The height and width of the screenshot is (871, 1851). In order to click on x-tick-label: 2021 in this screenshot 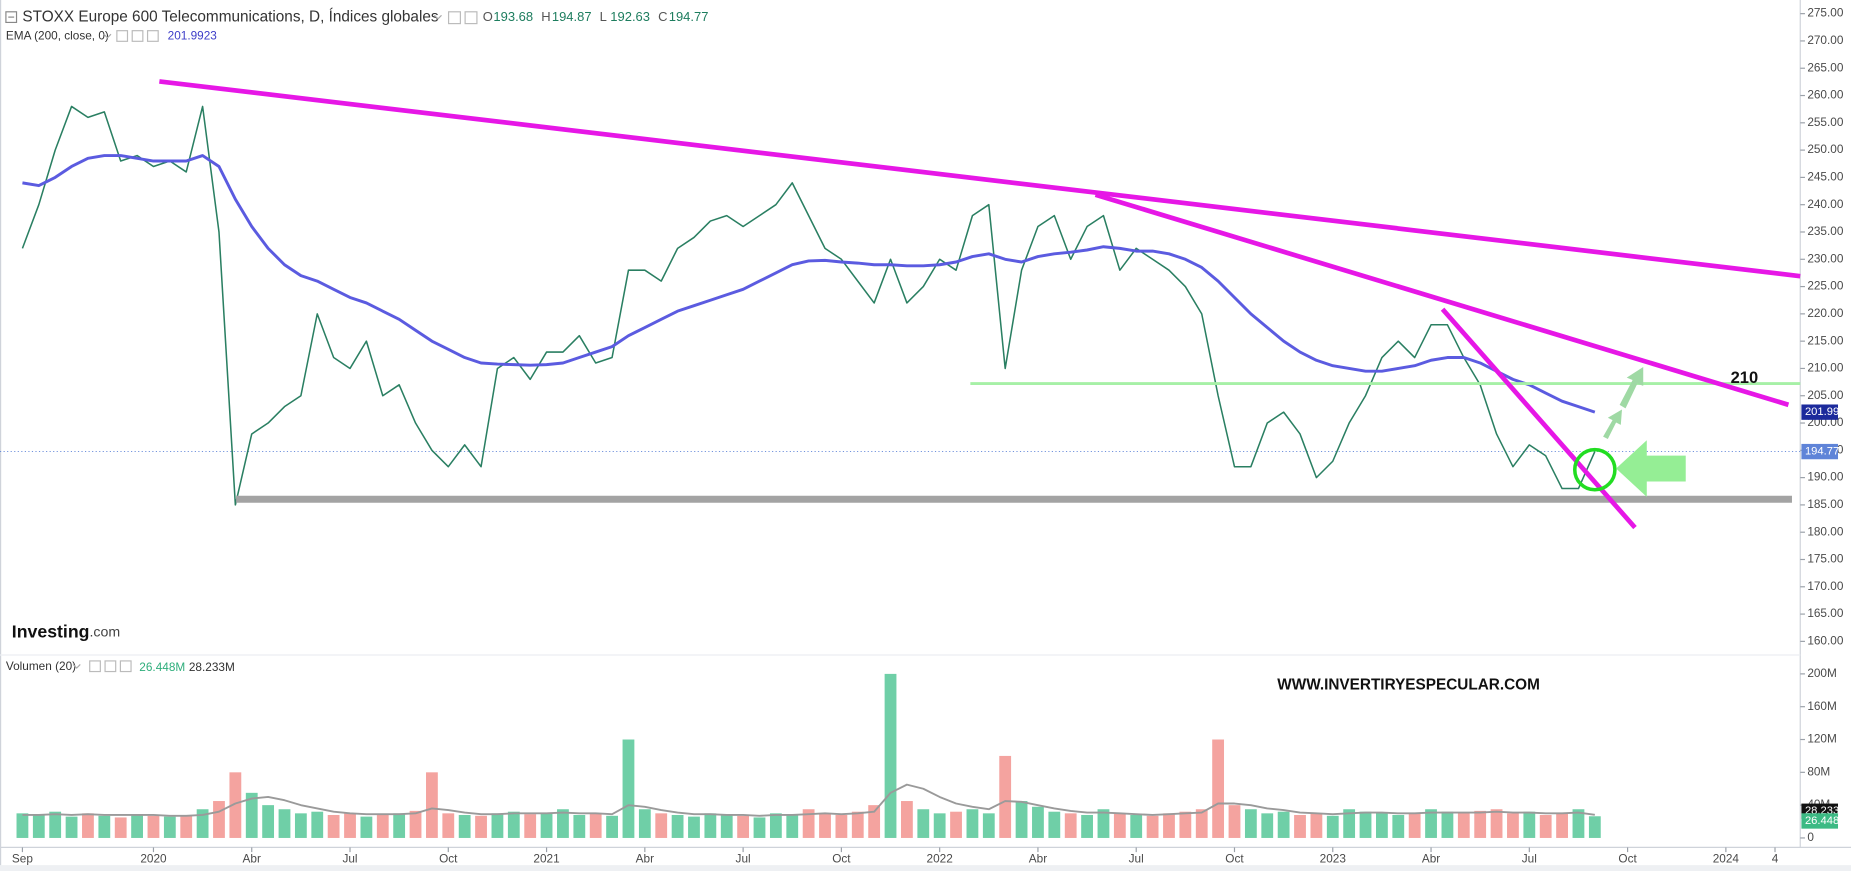, I will do `click(546, 858)`.